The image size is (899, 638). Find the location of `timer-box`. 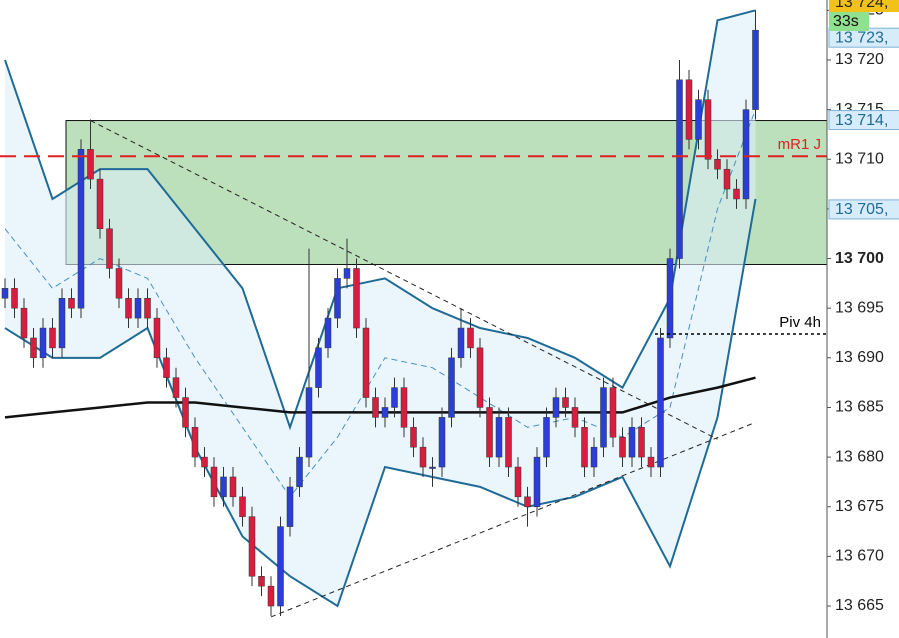

timer-box is located at coordinates (849, 21).